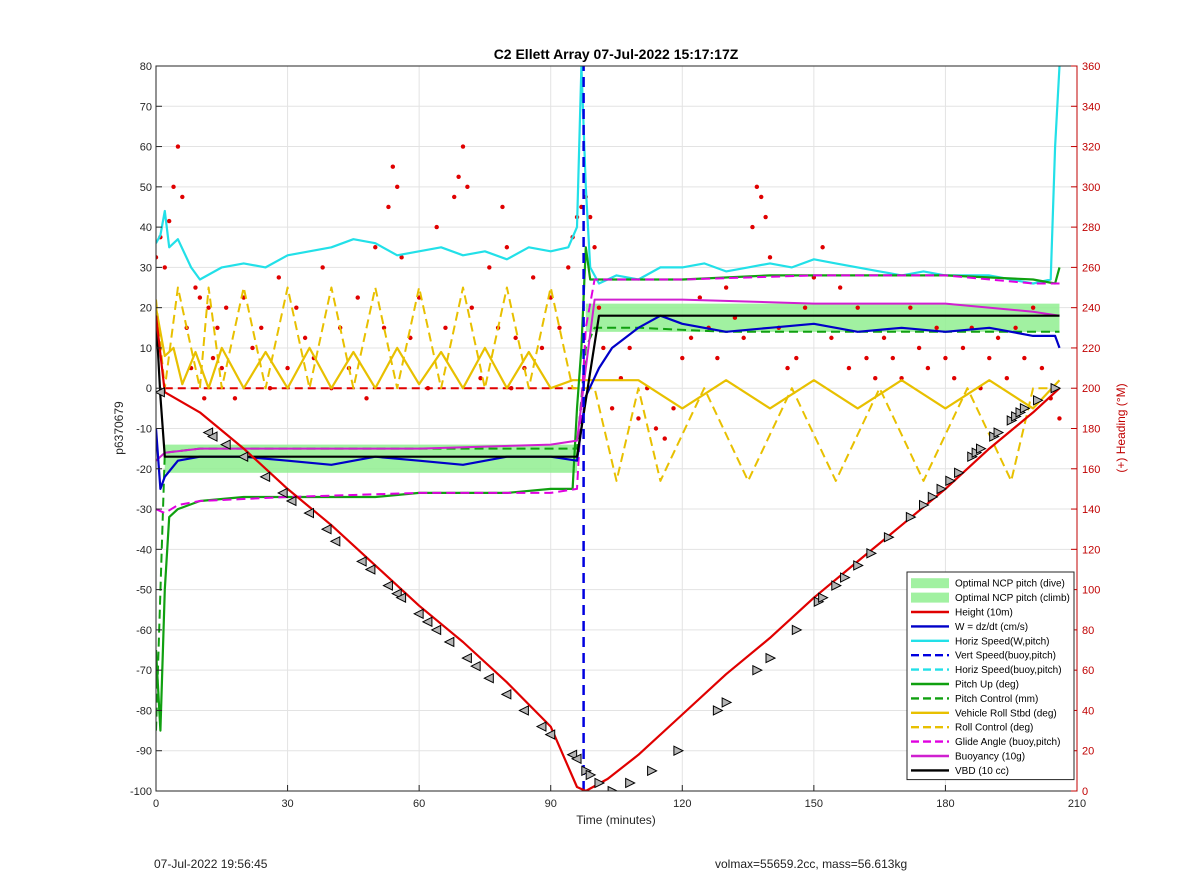 This screenshot has width=1200, height=889. Describe the element at coordinates (144, 711) in the screenshot. I see `y-tick-label: -80` at that location.